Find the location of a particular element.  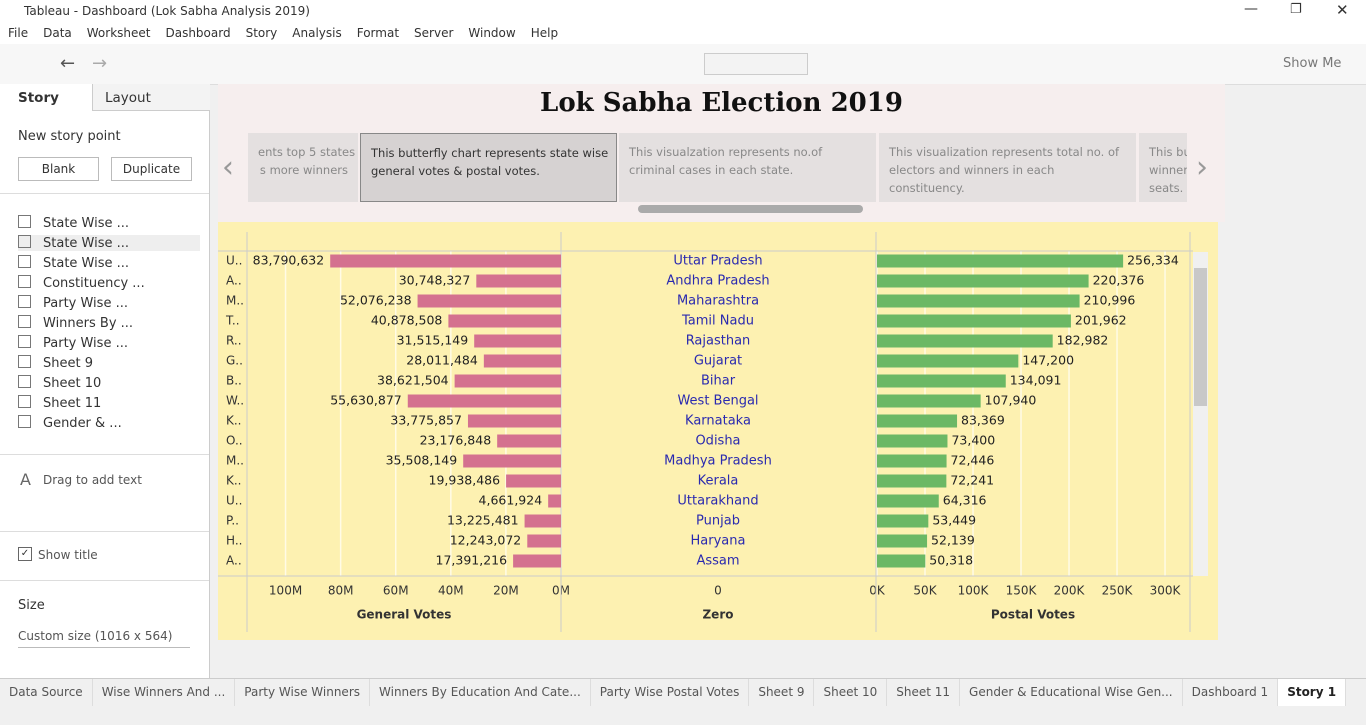

row-label: U.. is located at coordinates (234, 261).